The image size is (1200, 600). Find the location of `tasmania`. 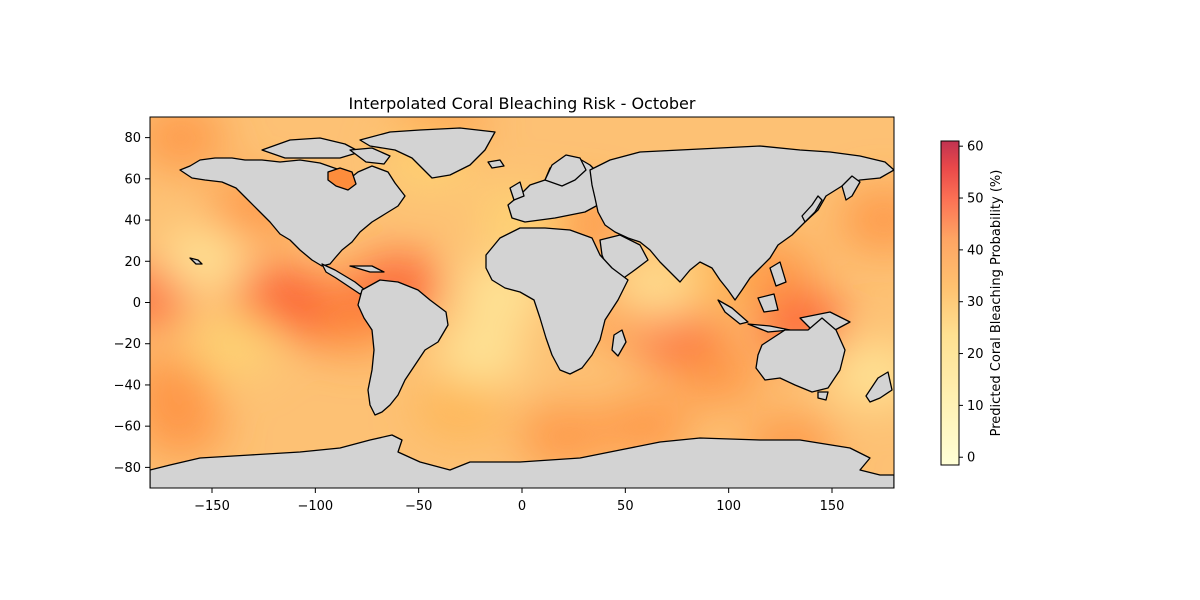

tasmania is located at coordinates (823, 396).